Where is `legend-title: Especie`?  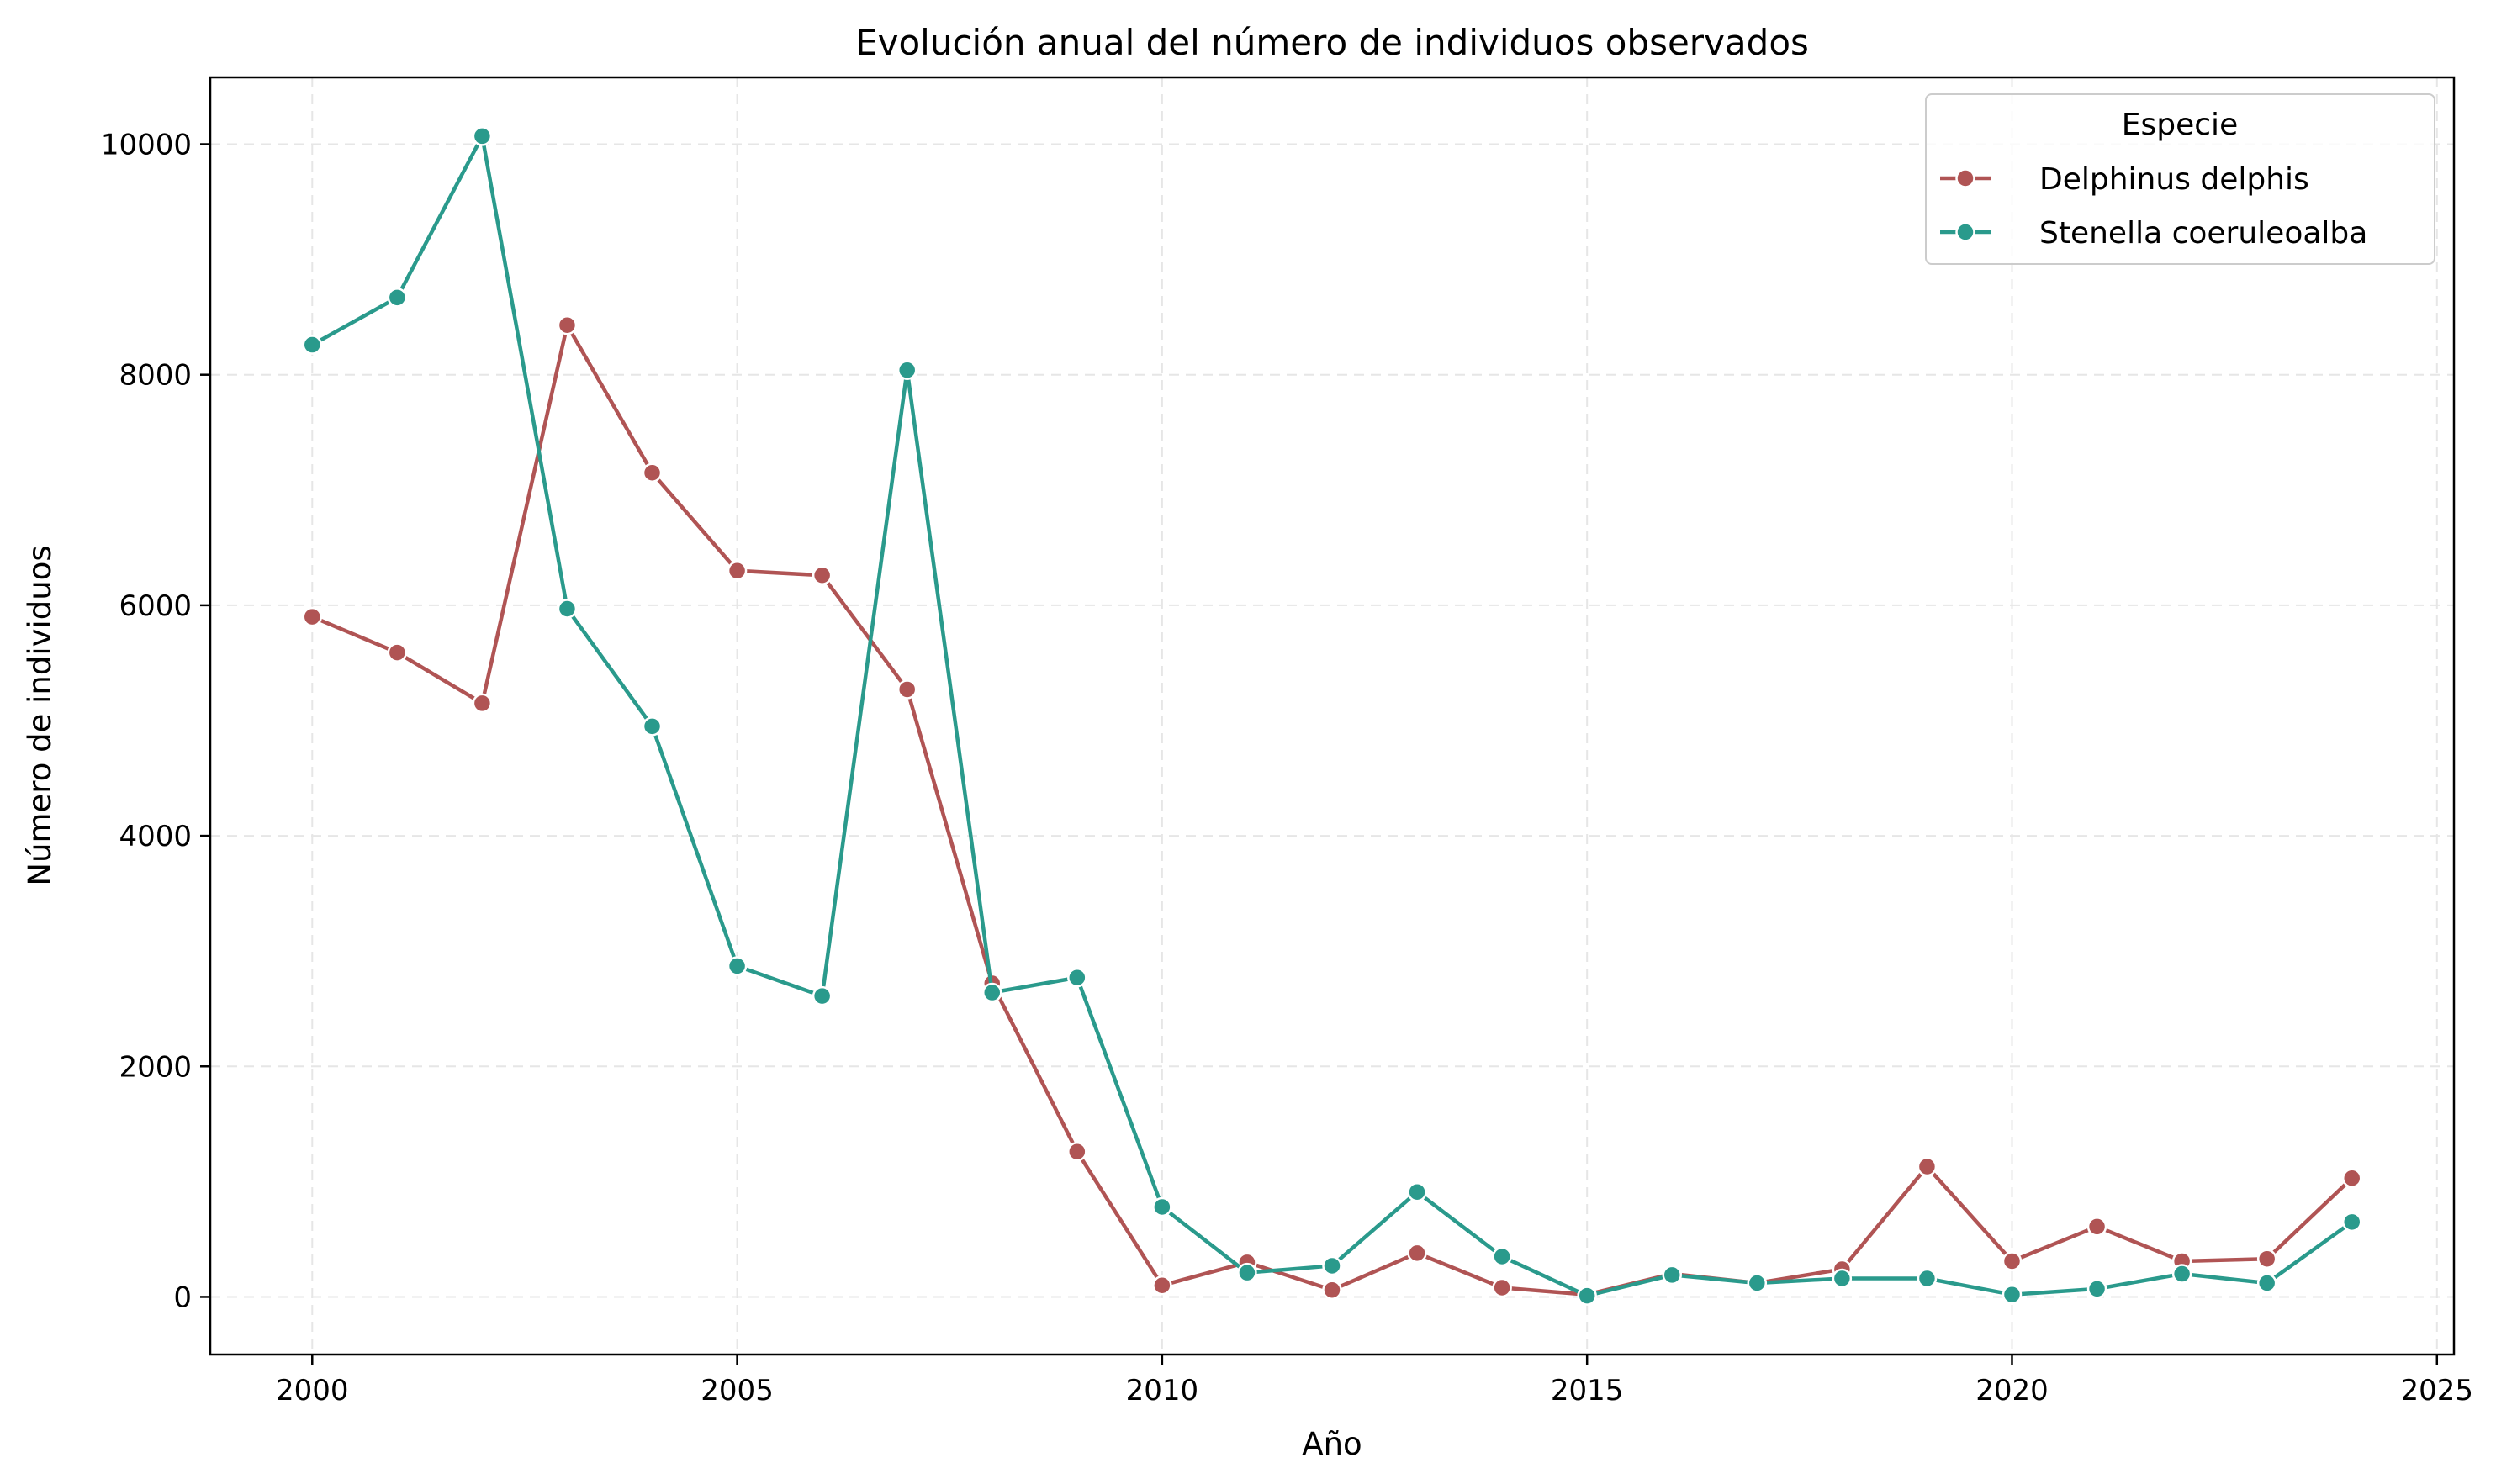 legend-title: Especie is located at coordinates (2180, 125).